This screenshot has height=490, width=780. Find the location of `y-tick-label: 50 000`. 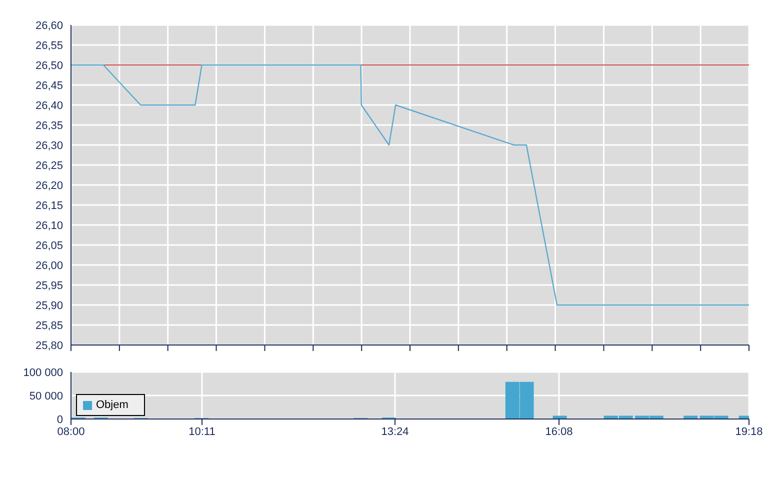

y-tick-label: 50 000 is located at coordinates (46, 396).